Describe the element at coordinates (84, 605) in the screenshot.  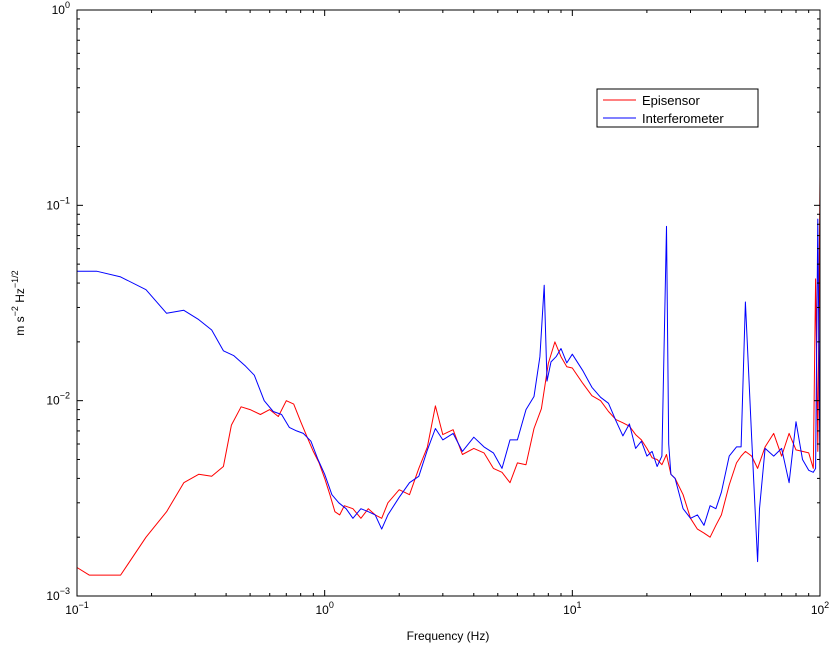
I see `x-tick-label-exp: −1` at that location.